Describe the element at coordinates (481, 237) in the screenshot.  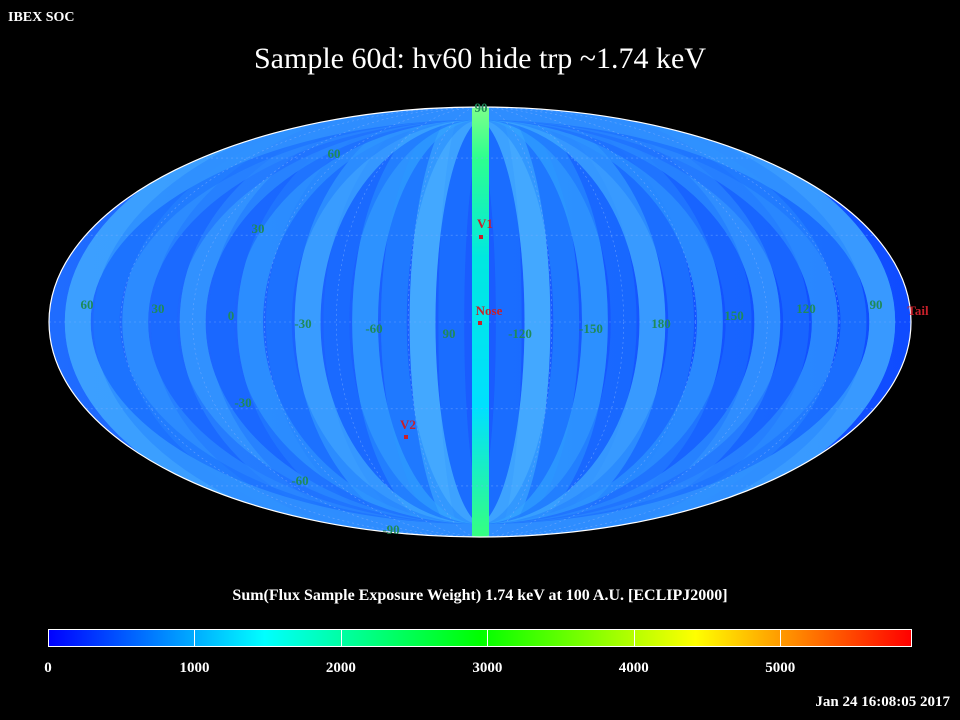
I see `marker-v1-point` at that location.